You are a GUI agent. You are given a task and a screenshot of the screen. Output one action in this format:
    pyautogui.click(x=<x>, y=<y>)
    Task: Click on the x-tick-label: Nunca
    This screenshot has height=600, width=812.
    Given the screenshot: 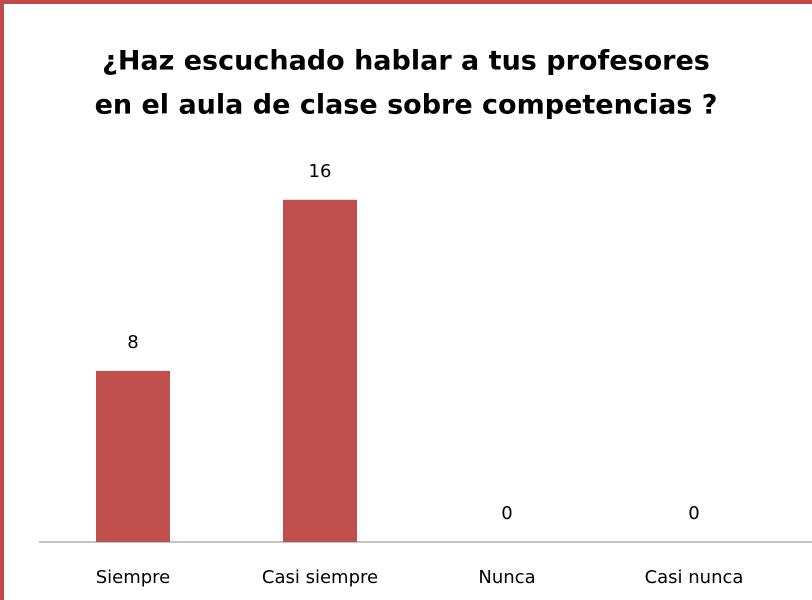 What is the action you would take?
    pyautogui.click(x=506, y=577)
    